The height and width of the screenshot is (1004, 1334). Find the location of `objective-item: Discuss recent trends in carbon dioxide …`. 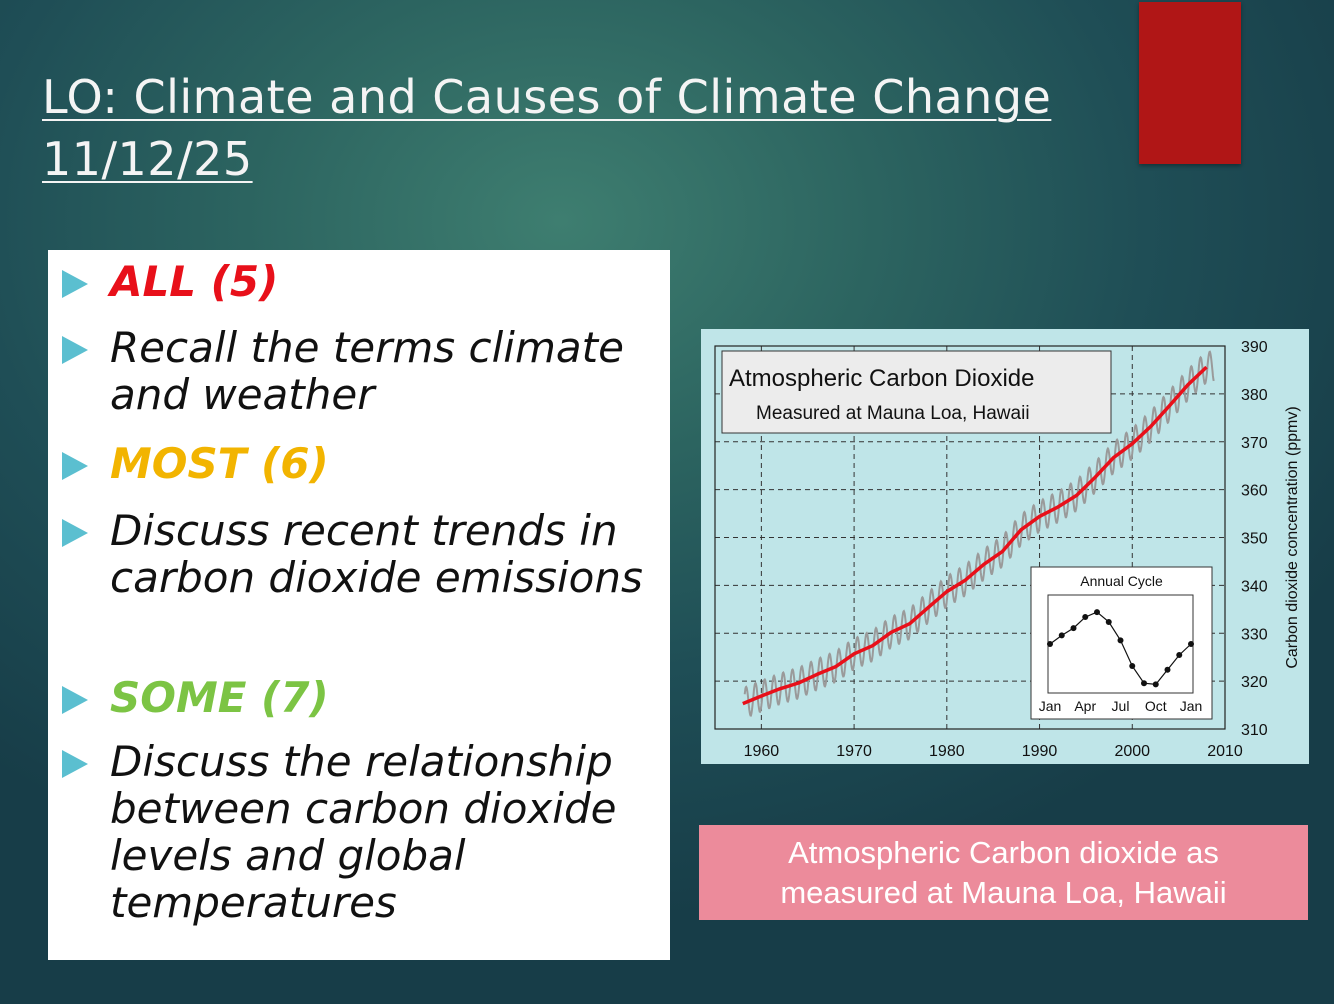

objective-item: Discuss recent trends in carbon dioxide … is located at coordinates (356, 554).